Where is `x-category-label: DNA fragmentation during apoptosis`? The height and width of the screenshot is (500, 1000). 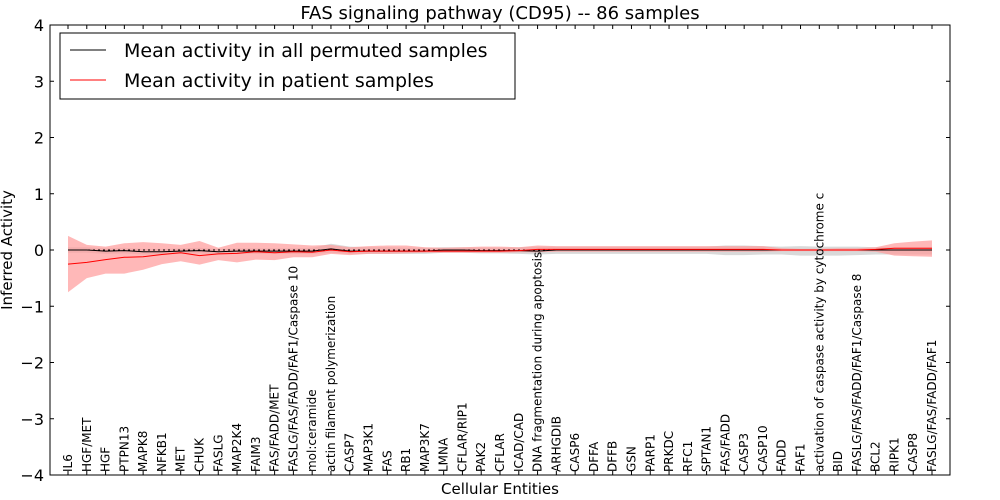 x-category-label: DNA fragmentation during apoptosis is located at coordinates (538, 362).